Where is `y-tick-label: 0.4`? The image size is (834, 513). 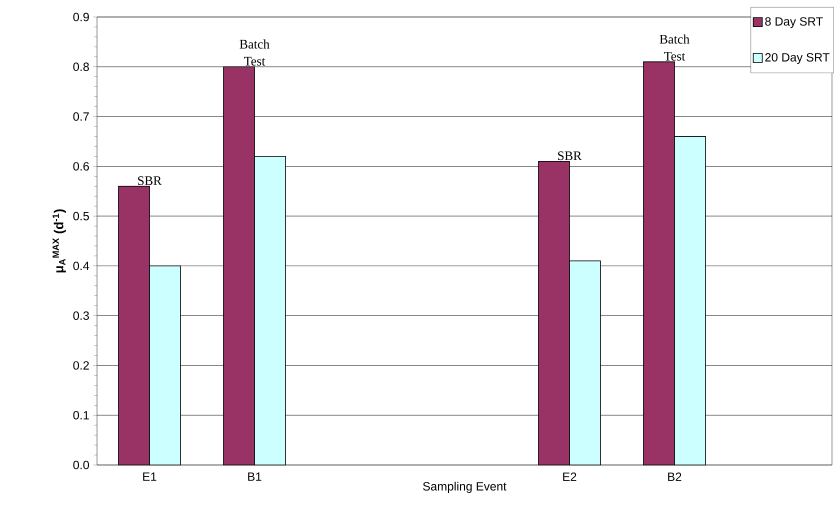 y-tick-label: 0.4 is located at coordinates (81, 266).